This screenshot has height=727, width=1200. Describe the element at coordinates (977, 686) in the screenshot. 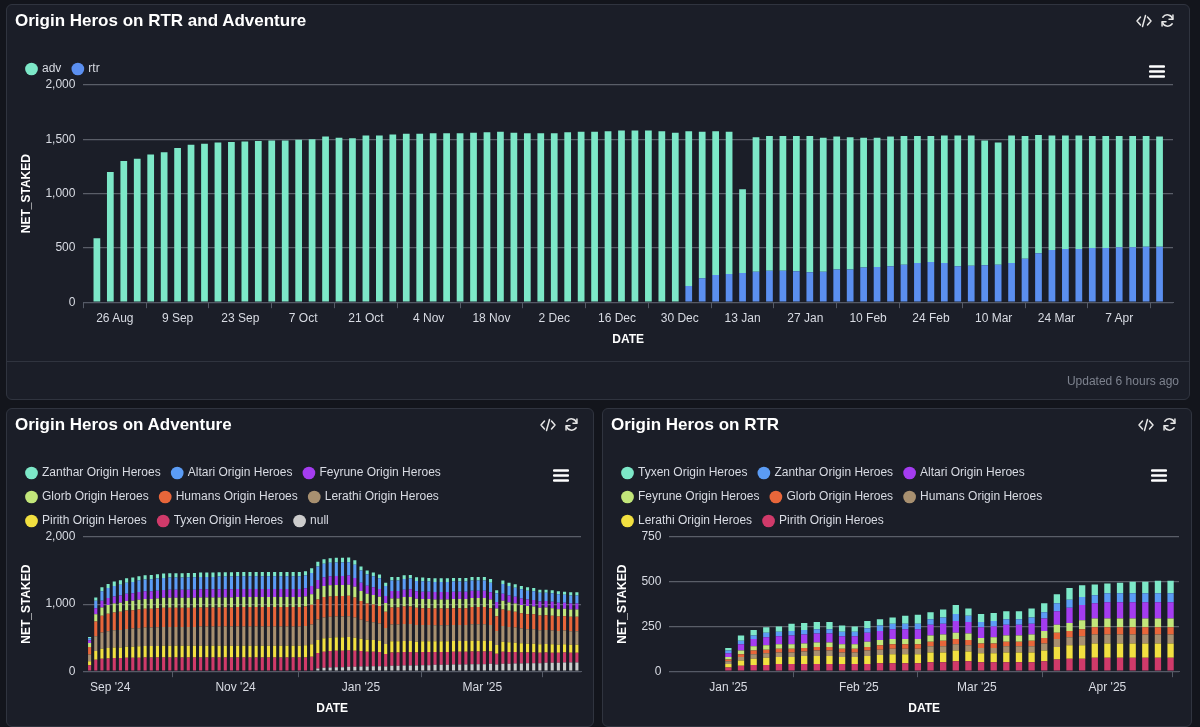

I see `x-tick-label: Mar '25` at that location.